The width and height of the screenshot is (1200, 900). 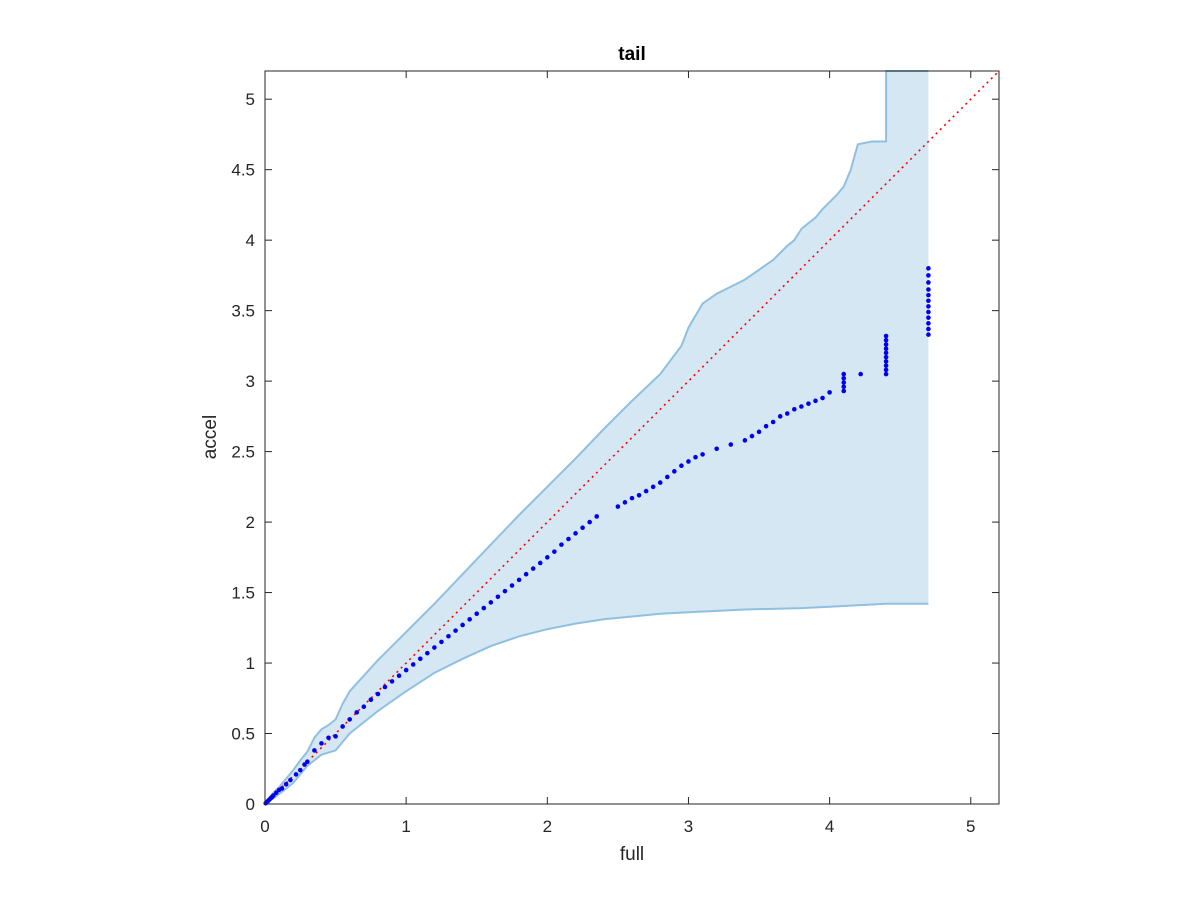 What do you see at coordinates (970, 826) in the screenshot?
I see `x-tick-label: 5` at bounding box center [970, 826].